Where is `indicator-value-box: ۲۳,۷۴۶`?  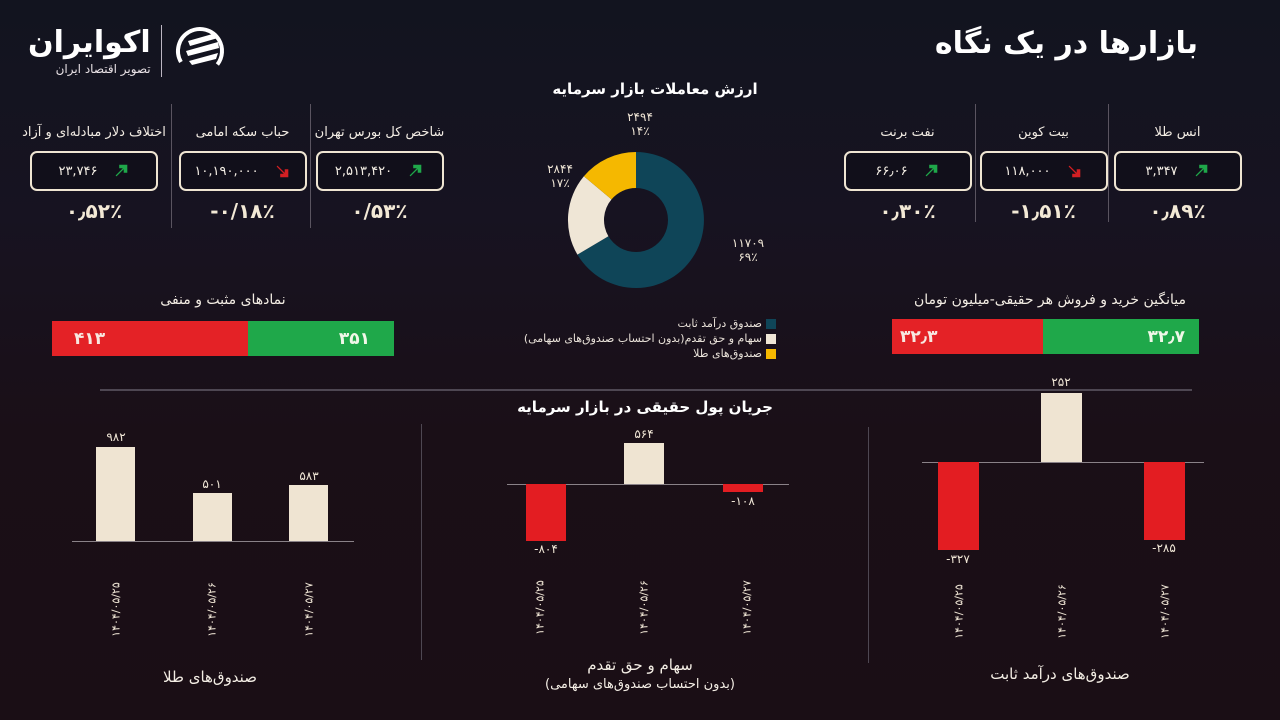
indicator-value-box: ۲۳,۷۴۶ is located at coordinates (94, 171).